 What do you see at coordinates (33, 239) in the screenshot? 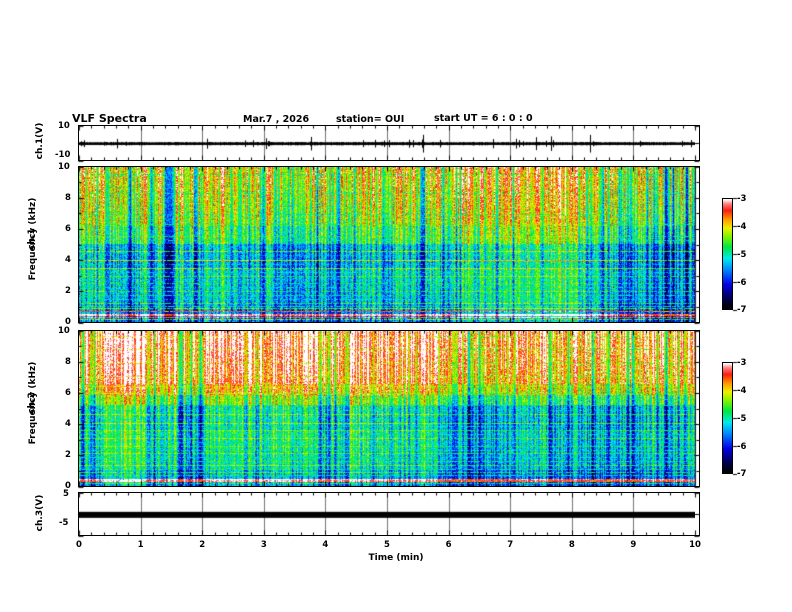
I see `ch1-spec-ylabel-frequency: Frequency (kHz)` at bounding box center [33, 239].